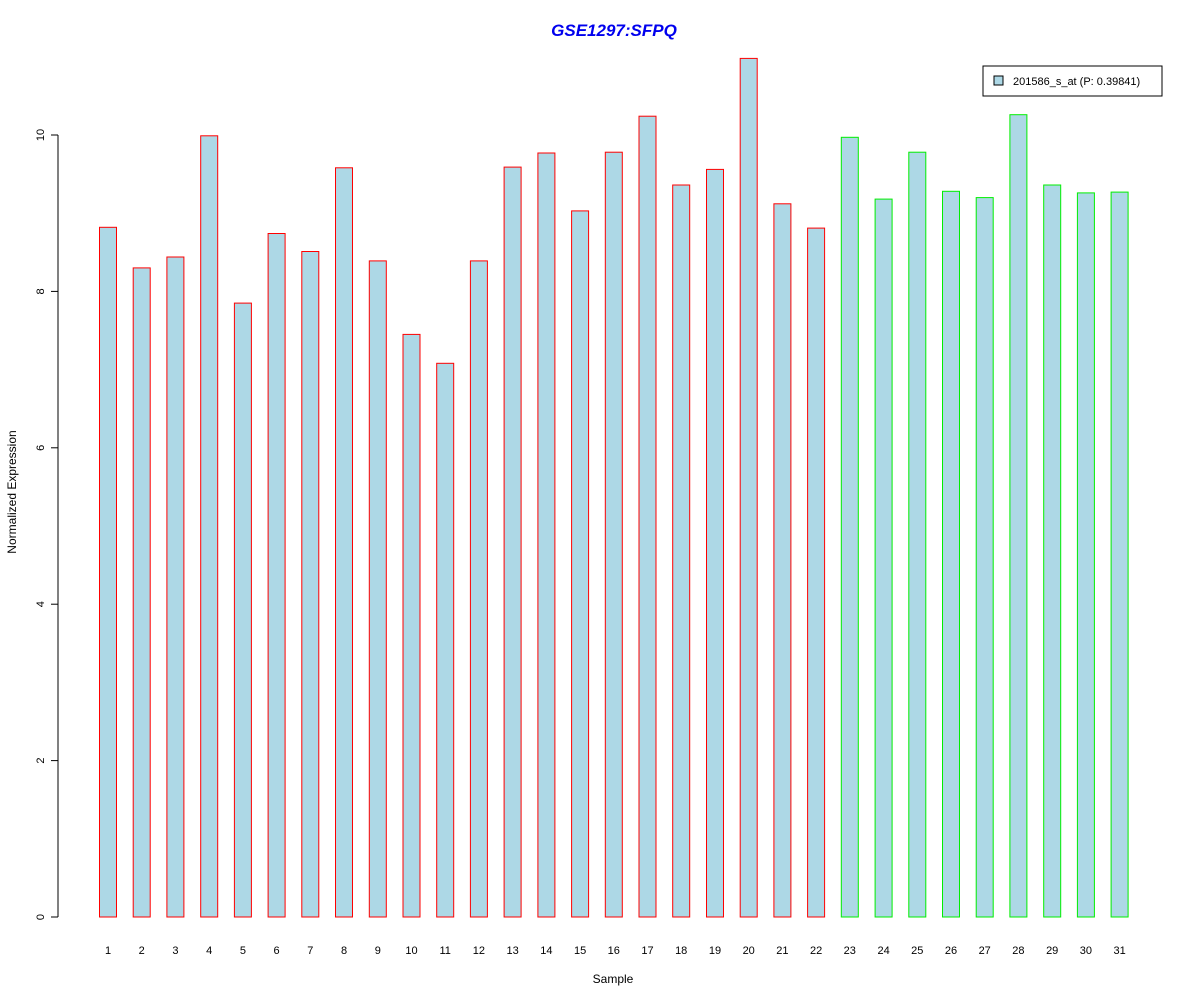 The width and height of the screenshot is (1200, 1000). I want to click on legend-label: 201586_s_at (P: 0.39841), so click(1076, 82).